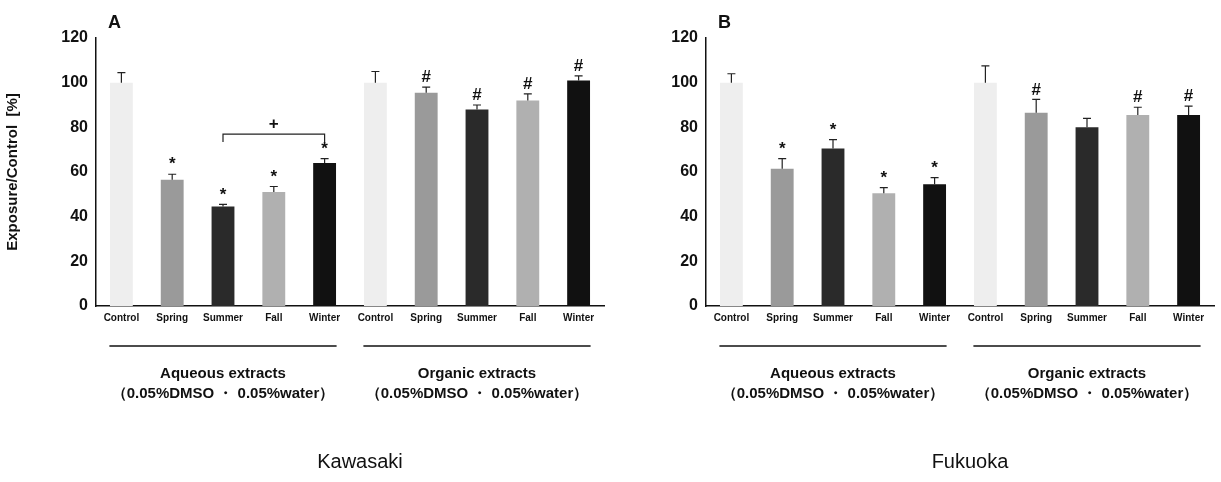 This screenshot has width=1221, height=482. What do you see at coordinates (724, 21) in the screenshot?
I see `chart-subtitle: B` at bounding box center [724, 21].